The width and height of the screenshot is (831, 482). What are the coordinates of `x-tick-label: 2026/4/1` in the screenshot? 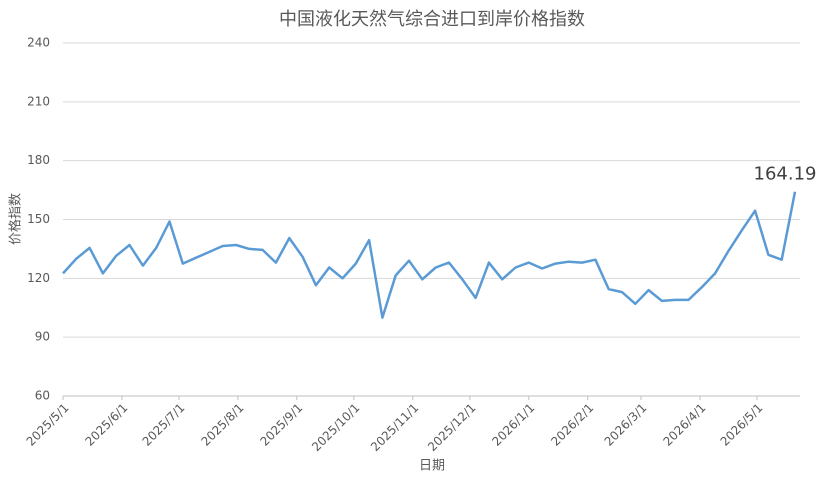 It's located at (685, 425).